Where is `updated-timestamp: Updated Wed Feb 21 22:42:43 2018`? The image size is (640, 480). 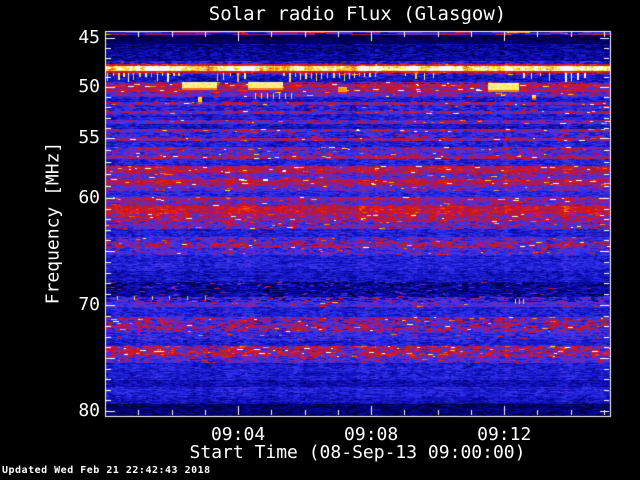 updated-timestamp: Updated Wed Feb 21 22:42:43 2018 is located at coordinates (106, 470).